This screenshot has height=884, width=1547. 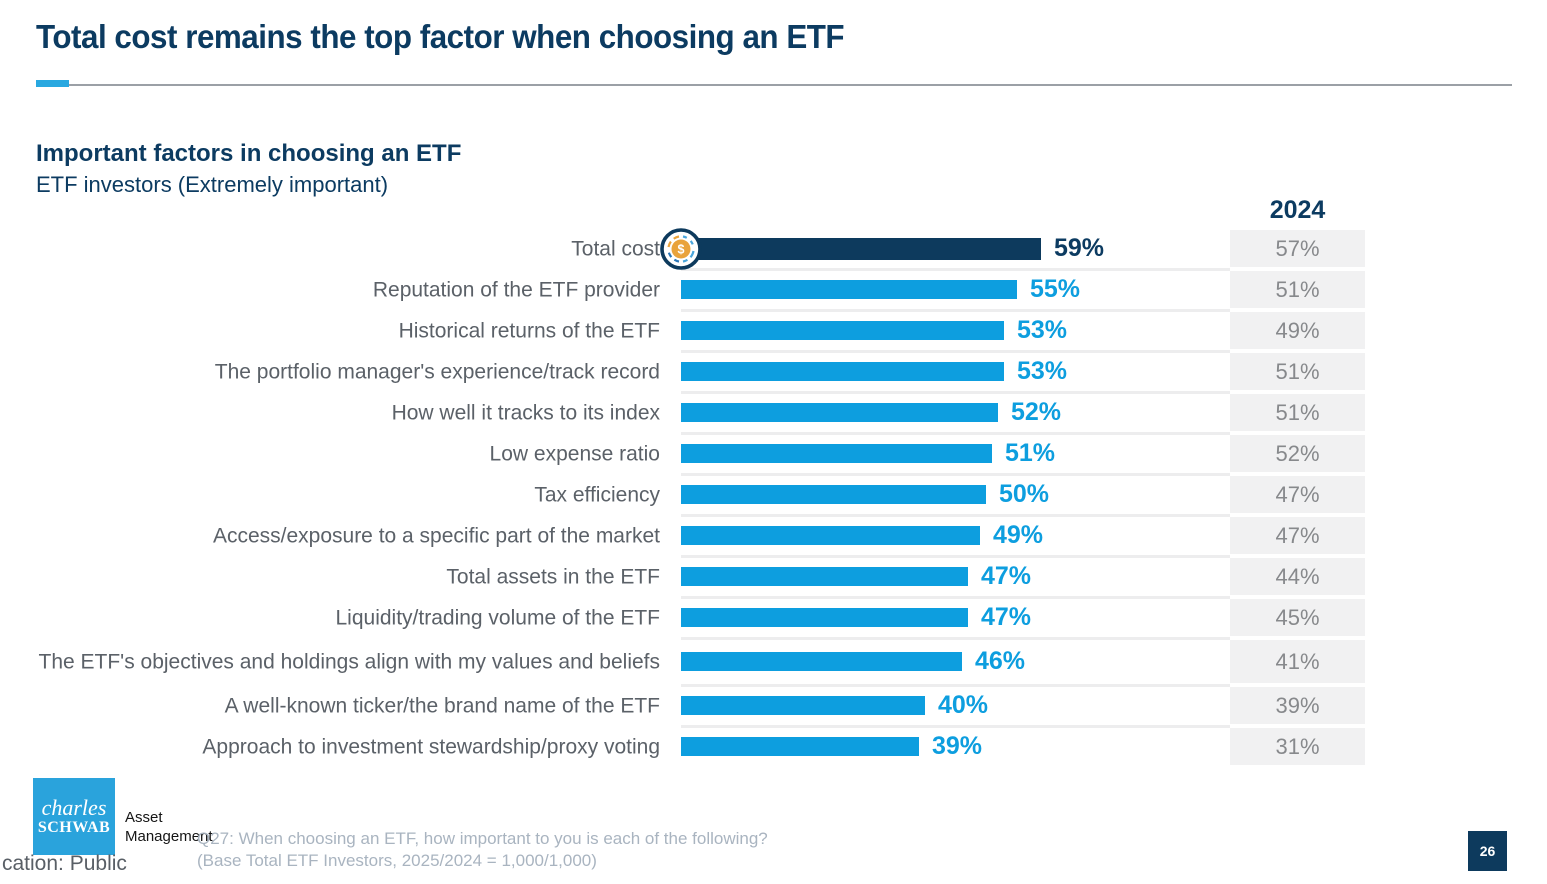 I want to click on chart-row: How well it tracks to its index 52% 51%, so click(x=773, y=413).